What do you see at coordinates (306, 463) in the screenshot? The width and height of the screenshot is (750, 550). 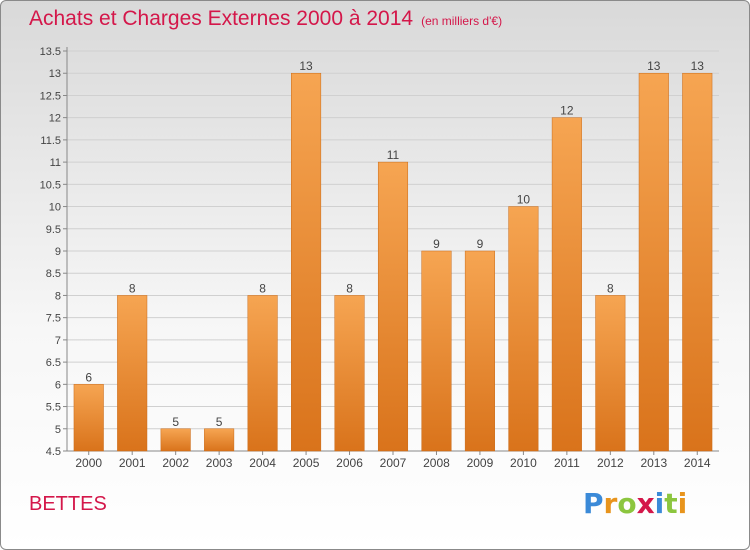 I see `x-tick-label-2005: 2005` at bounding box center [306, 463].